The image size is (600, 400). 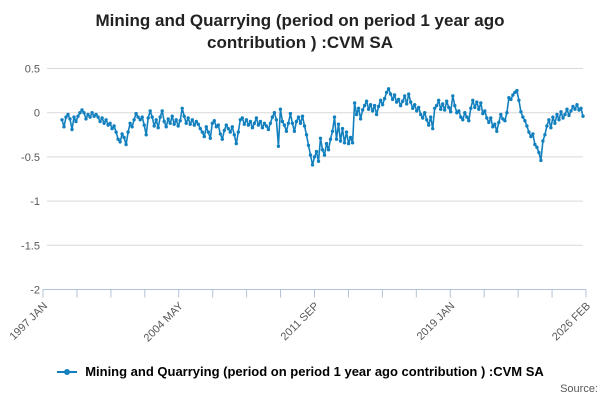 What do you see at coordinates (28, 321) in the screenshot?
I see `x-axis-tick-label: 1997 JAN` at bounding box center [28, 321].